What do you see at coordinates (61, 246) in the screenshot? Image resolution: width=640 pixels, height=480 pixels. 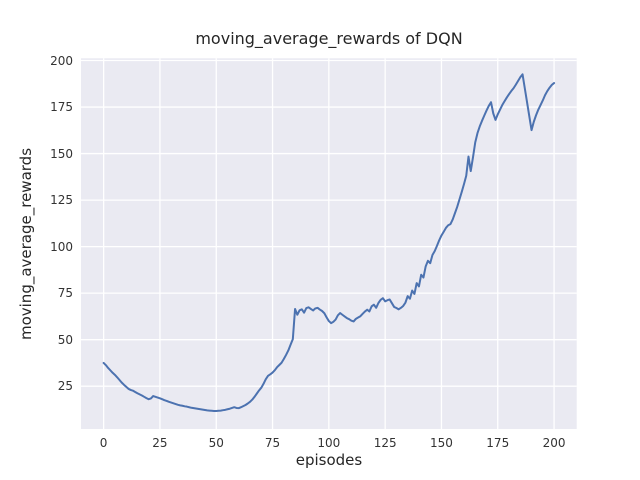 I see `y-tick-label: 100` at bounding box center [61, 246].